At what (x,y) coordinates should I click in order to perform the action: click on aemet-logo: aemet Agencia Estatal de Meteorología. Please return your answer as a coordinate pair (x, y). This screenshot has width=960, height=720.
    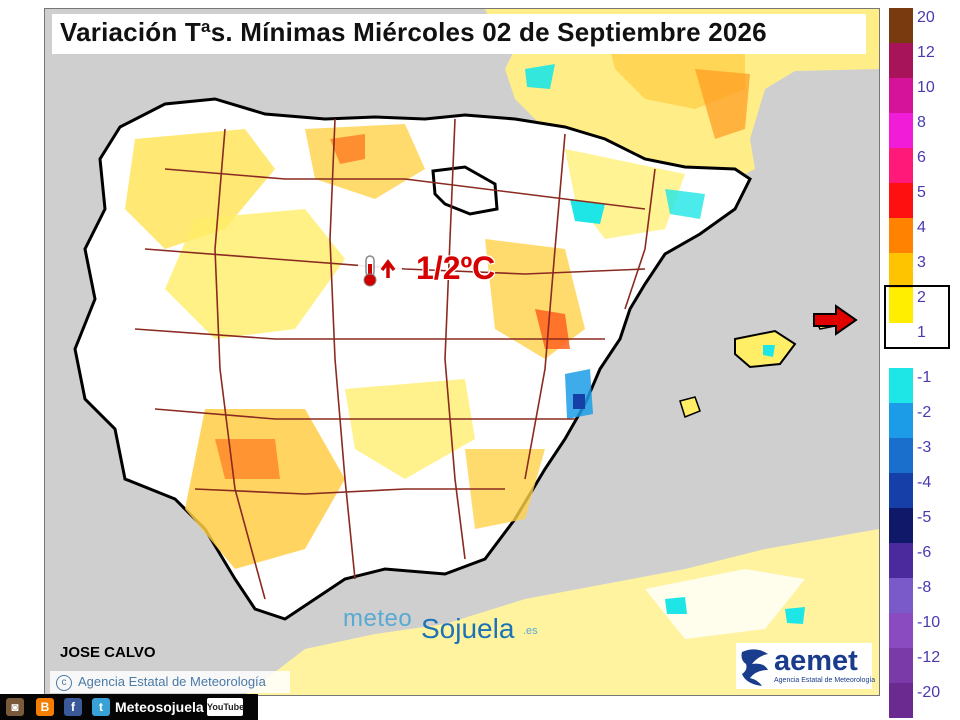
    Looking at the image, I should click on (806, 666).